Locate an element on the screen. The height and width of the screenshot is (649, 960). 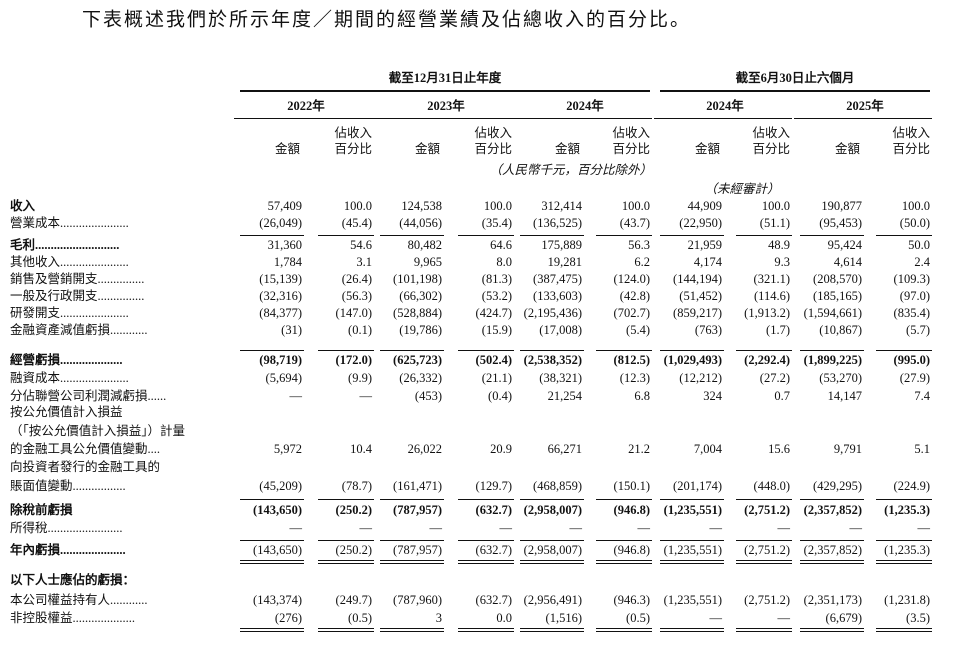
cell-value: 8.0 is located at coordinates (504, 261).